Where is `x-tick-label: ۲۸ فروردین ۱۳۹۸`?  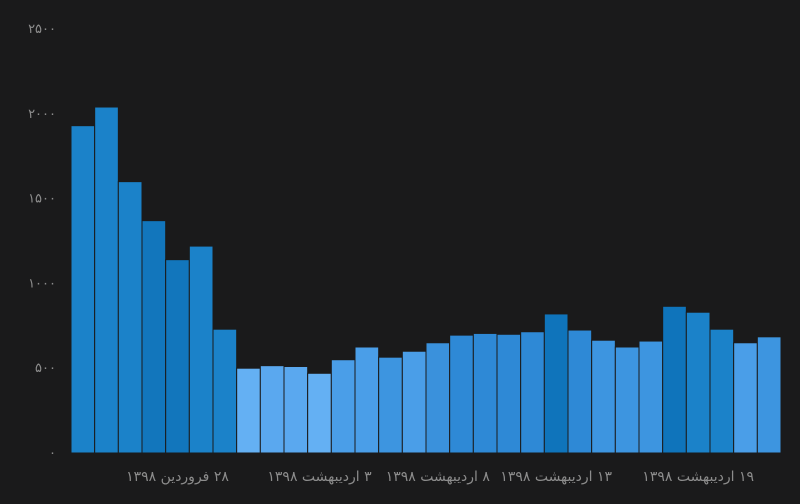 x-tick-label: ۲۸ فروردین ۱۳۹۸ is located at coordinates (177, 477).